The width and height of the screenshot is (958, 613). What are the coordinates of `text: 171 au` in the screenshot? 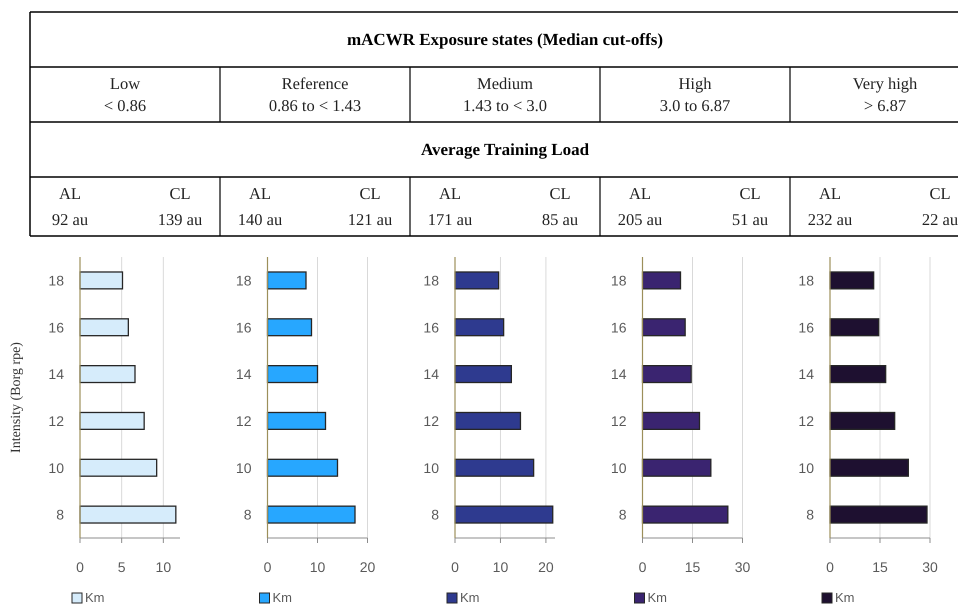 It's located at (450, 219).